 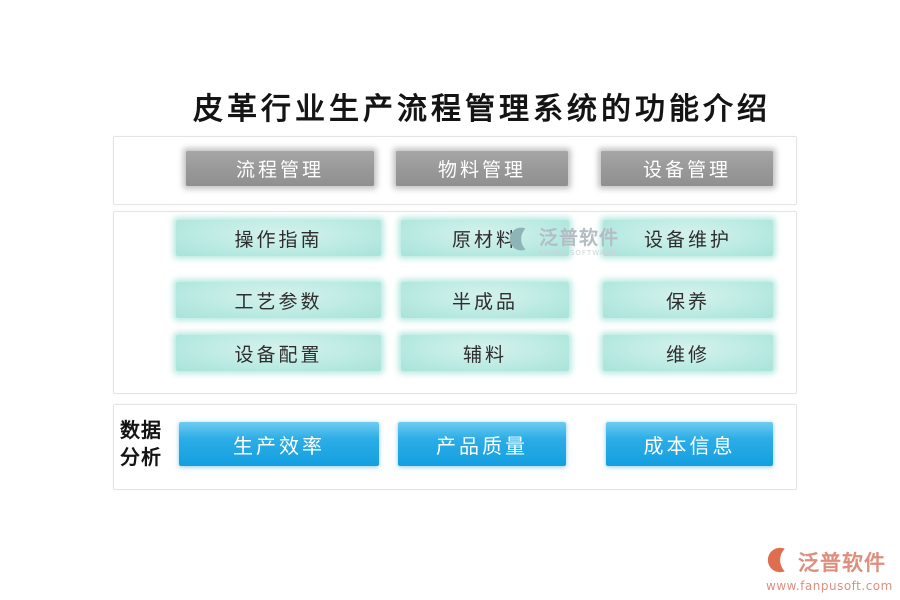 I want to click on watermark-corner: 泛普软件 www.fanpusoft.com, so click(x=829, y=569).